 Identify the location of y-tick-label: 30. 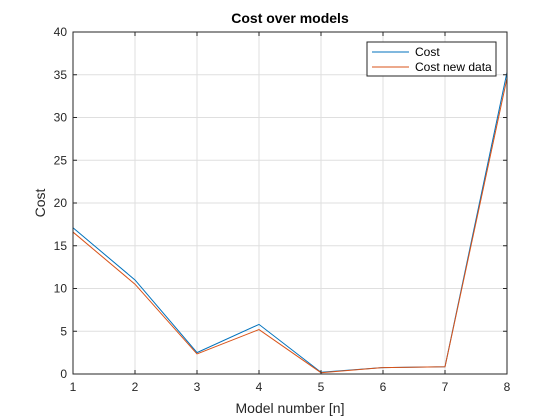
(61, 118).